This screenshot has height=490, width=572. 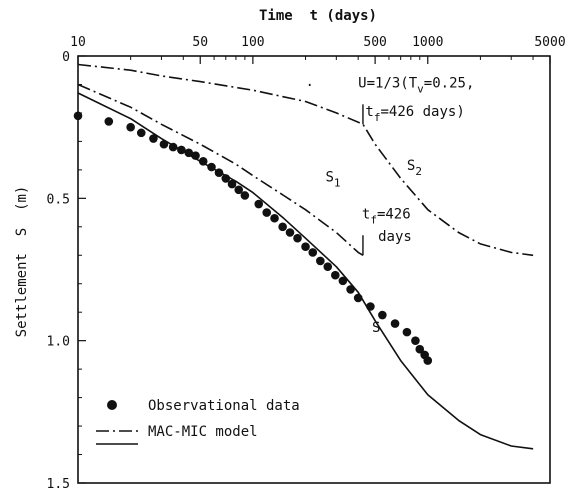 I want to click on legend-label-model: MAC-MIC model, so click(x=203, y=432).